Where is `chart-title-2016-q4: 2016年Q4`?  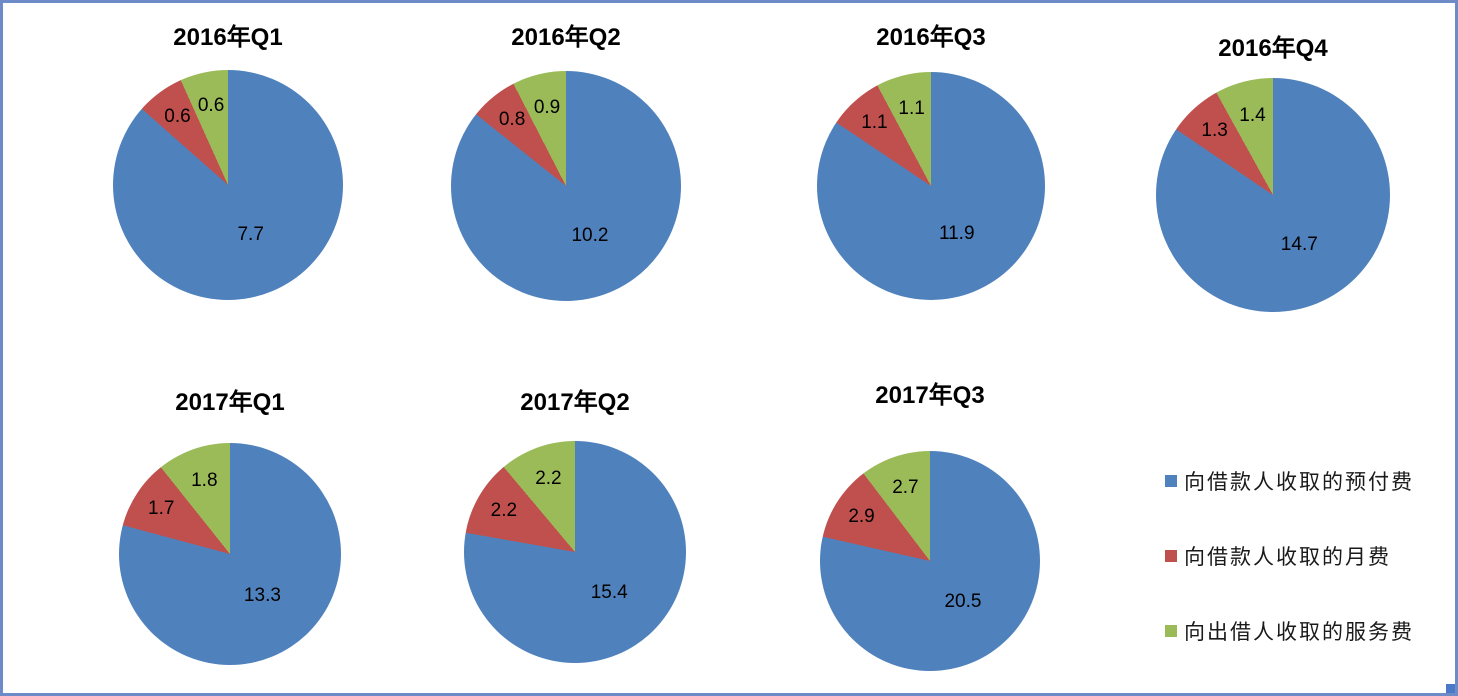
chart-title-2016-q4: 2016年Q4 is located at coordinates (1273, 48).